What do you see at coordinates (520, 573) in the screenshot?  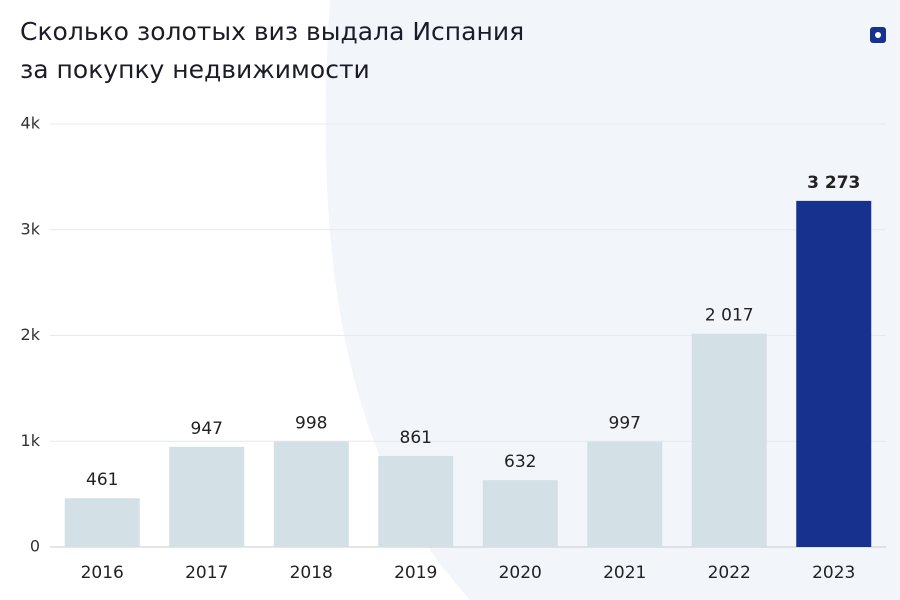 I see `x-tick-label: 2020` at bounding box center [520, 573].